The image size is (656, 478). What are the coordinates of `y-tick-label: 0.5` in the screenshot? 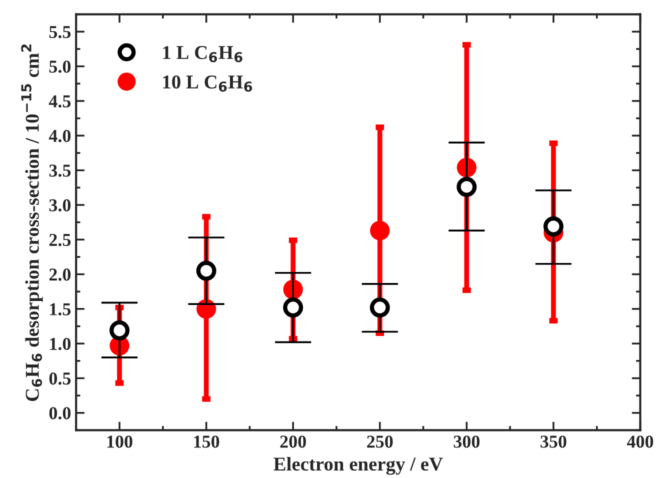 It's located at (60, 378).